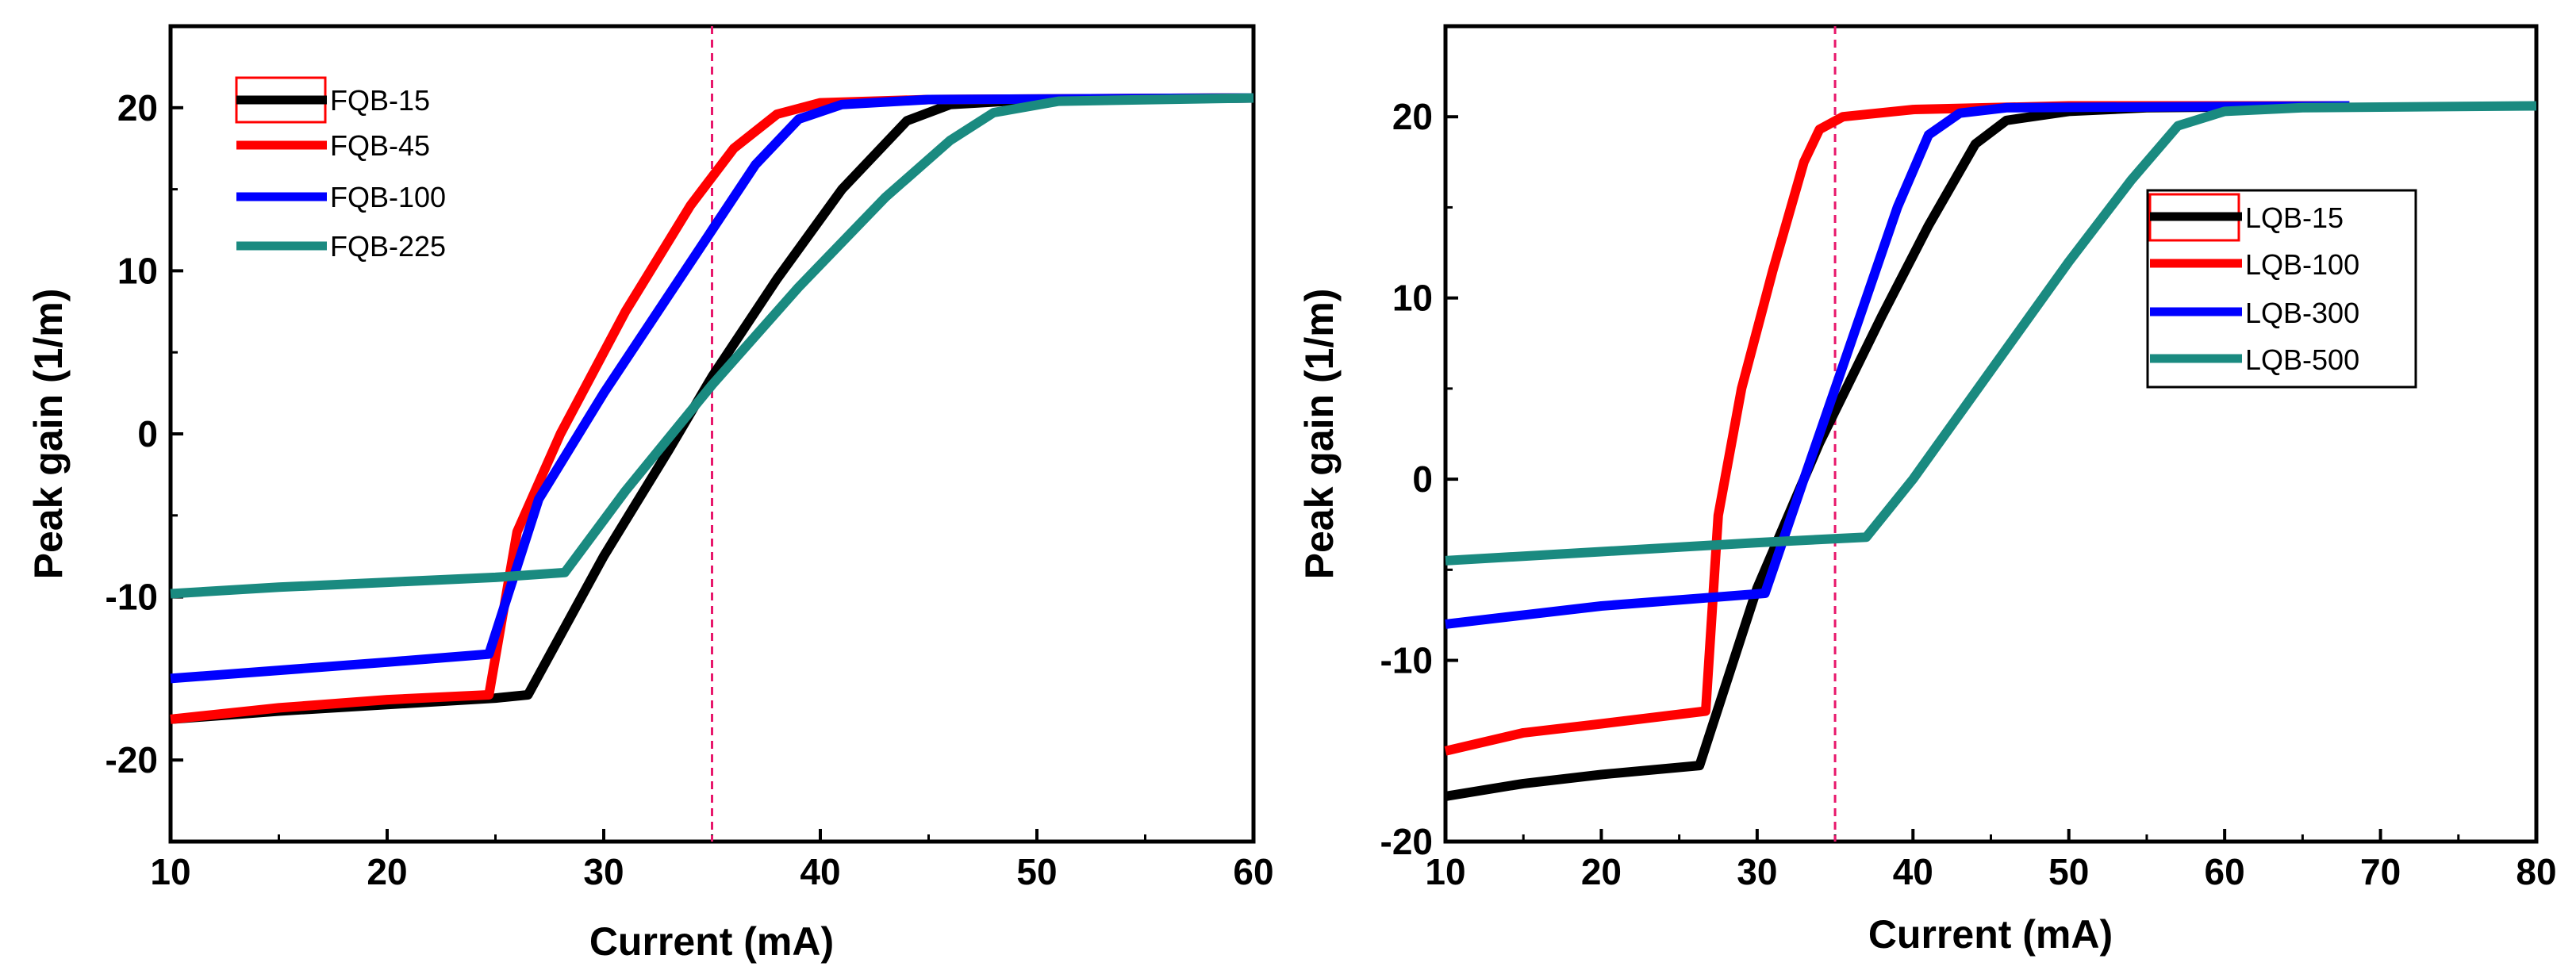 Image resolution: width=2576 pixels, height=978 pixels. Describe the element at coordinates (603, 872) in the screenshot. I see `left-x-tick-label: 30` at that location.